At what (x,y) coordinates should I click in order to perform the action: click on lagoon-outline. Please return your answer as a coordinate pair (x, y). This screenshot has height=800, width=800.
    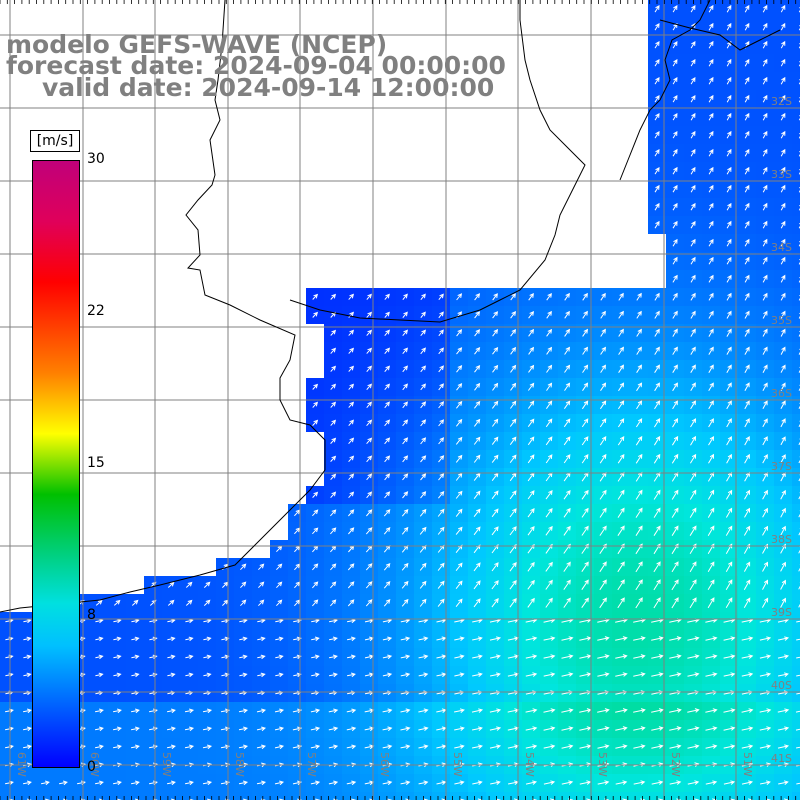
    Looking at the image, I should click on (720, 35).